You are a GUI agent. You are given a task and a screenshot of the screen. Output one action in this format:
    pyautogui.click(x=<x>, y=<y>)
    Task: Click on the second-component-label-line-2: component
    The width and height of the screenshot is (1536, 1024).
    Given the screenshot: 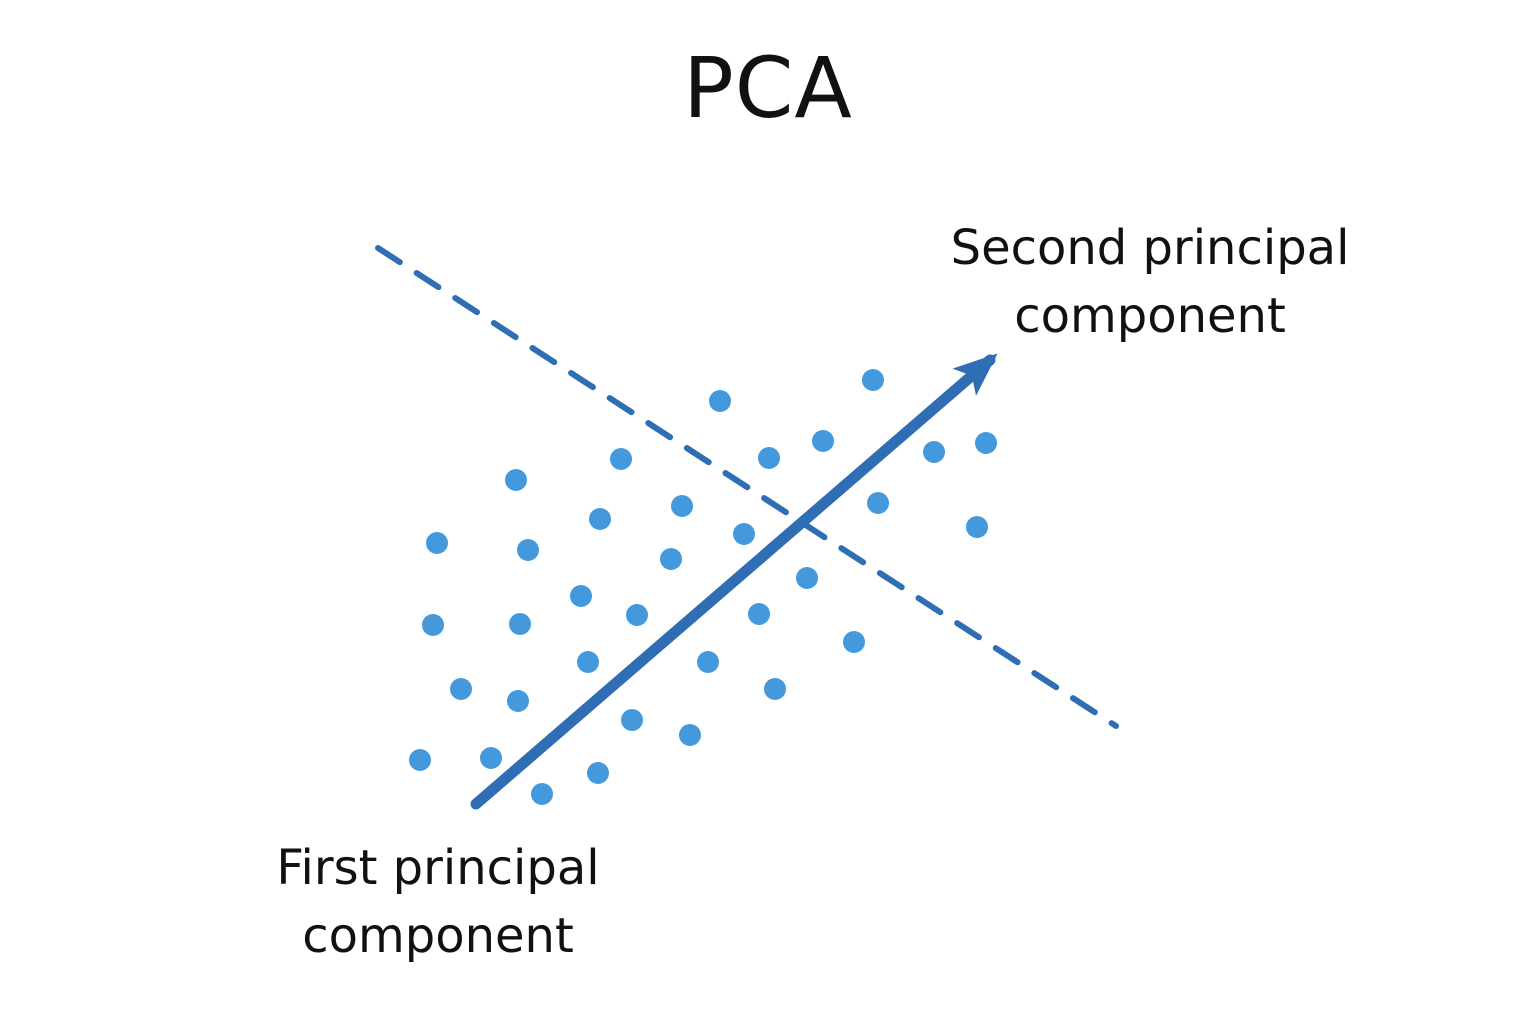 What is the action you would take?
    pyautogui.click(x=1150, y=316)
    